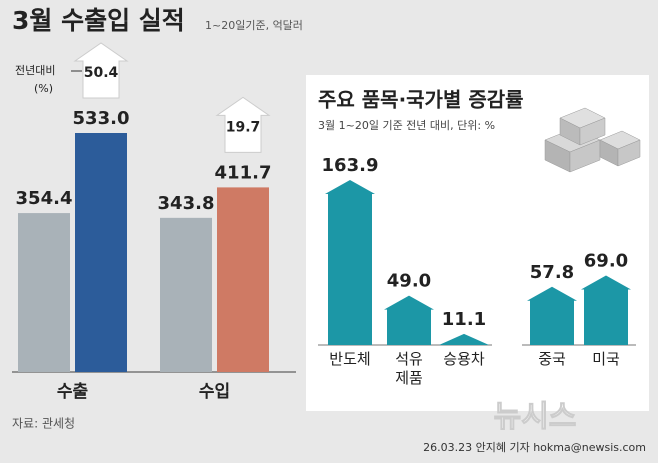 This screenshot has height=463, width=658. What do you see at coordinates (186, 203) in the screenshot?
I see `value-label: 343.8` at bounding box center [186, 203].